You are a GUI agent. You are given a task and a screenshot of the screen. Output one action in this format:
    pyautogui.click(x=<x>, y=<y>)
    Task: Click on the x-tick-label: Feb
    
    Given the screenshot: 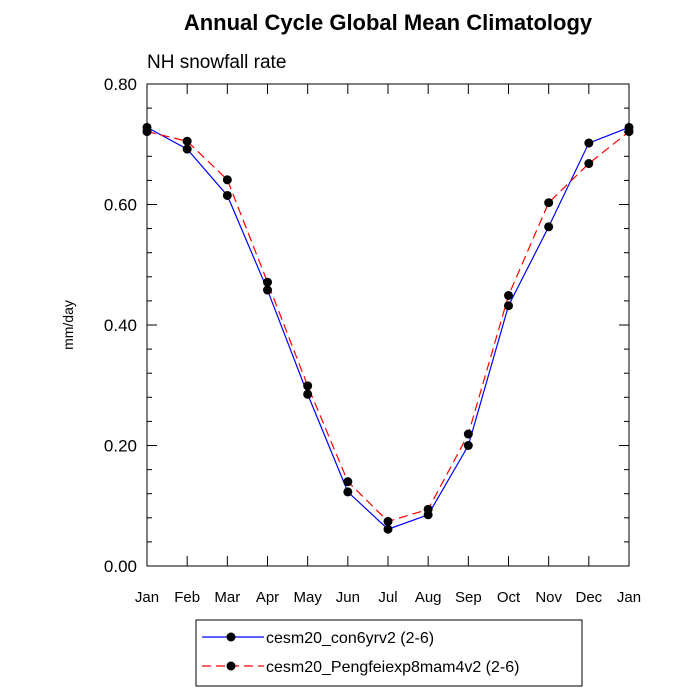 What is the action you would take?
    pyautogui.click(x=187, y=597)
    